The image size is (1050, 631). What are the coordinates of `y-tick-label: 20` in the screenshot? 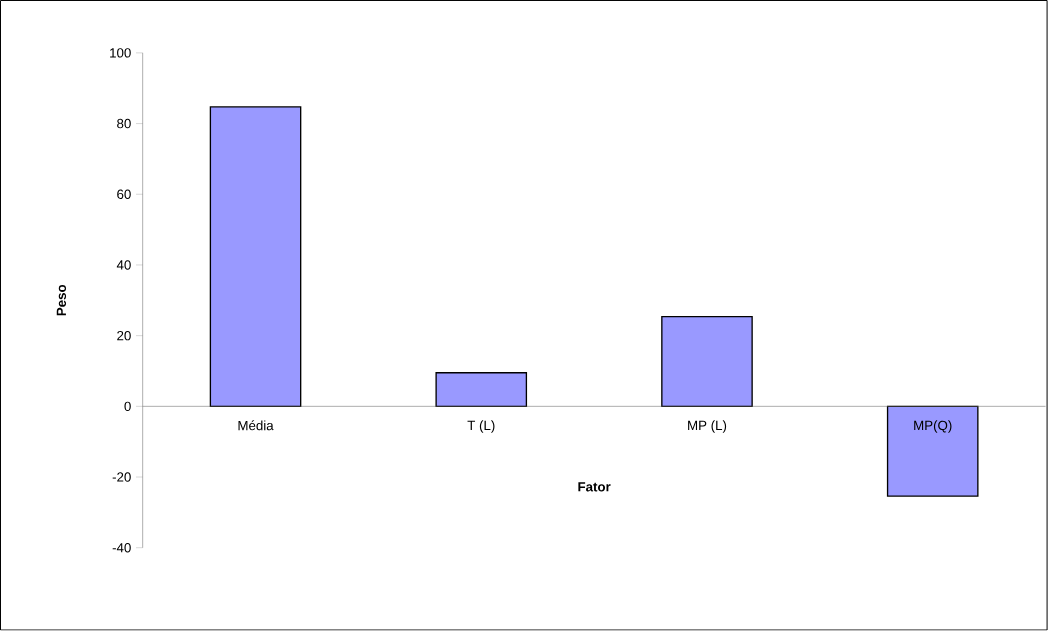 It's located at (124, 336).